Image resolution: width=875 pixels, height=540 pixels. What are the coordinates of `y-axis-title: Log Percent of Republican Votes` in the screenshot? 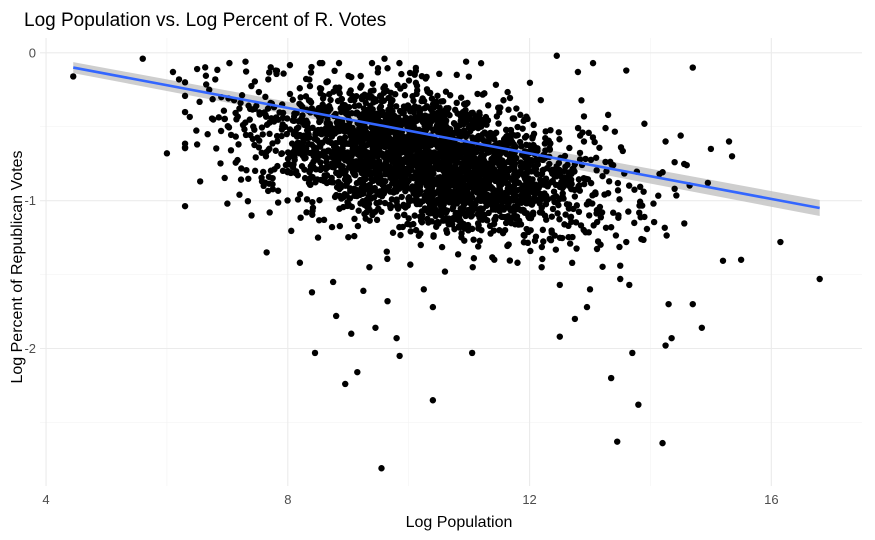 It's located at (17, 266).